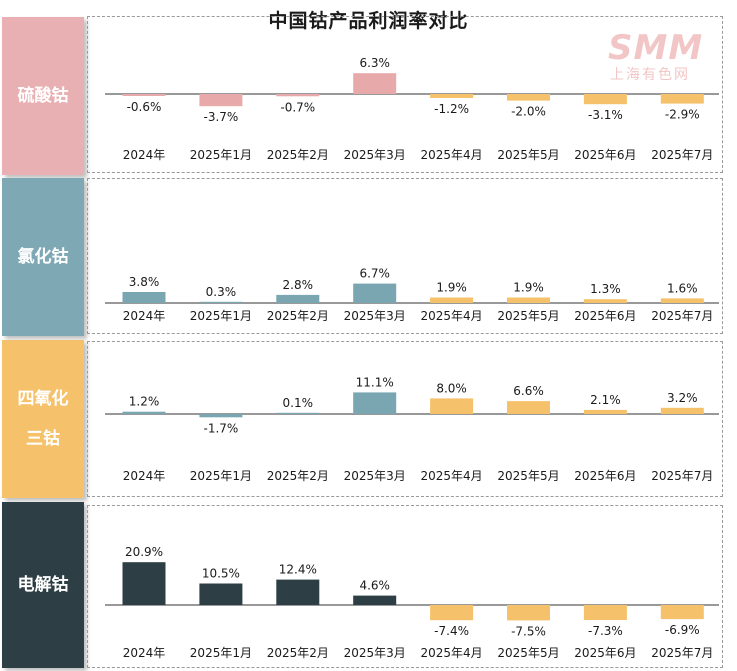 Image resolution: width=737 pixels, height=671 pixels. What do you see at coordinates (659, 56) in the screenshot?
I see `smm-logo: SMM 上海有色网` at bounding box center [659, 56].